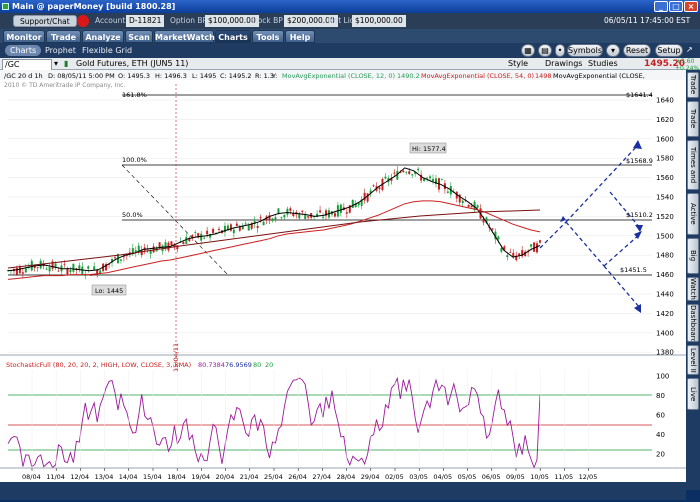  I want to click on subtab-prophet: Prophet, so click(60, 50).